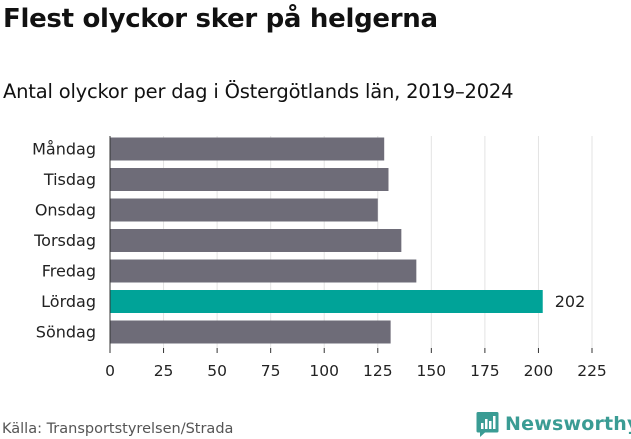 This screenshot has height=439, width=631. What do you see at coordinates (69, 179) in the screenshot?
I see `category-label: Tisdag` at bounding box center [69, 179].